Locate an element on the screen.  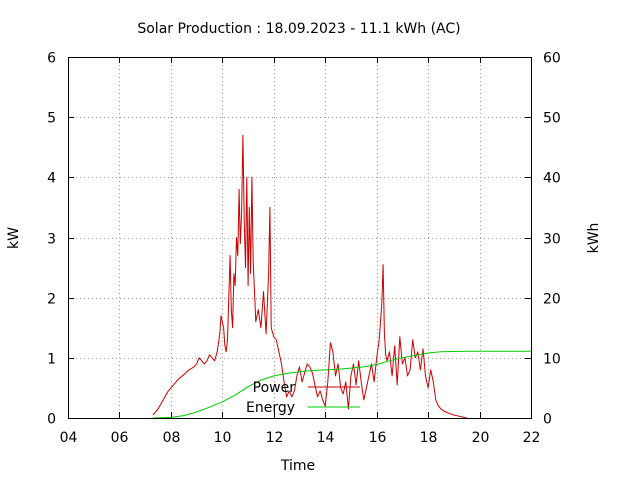
y-tick-label-right: 10 is located at coordinates (552, 360).